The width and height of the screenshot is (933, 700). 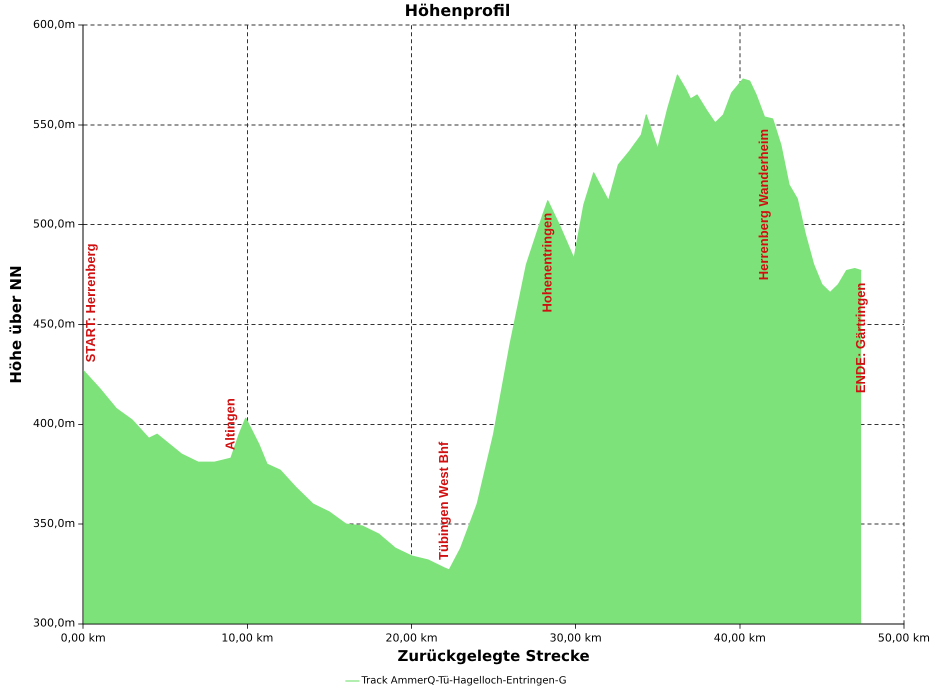 What do you see at coordinates (411, 637) in the screenshot?
I see `x-tick-label: 20,00 km` at bounding box center [411, 637].